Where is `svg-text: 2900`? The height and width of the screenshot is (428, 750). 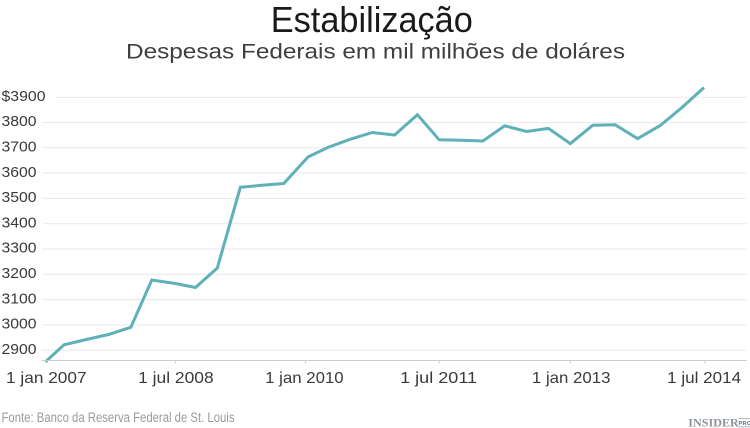
svg-text: 2900 is located at coordinates (19, 349).